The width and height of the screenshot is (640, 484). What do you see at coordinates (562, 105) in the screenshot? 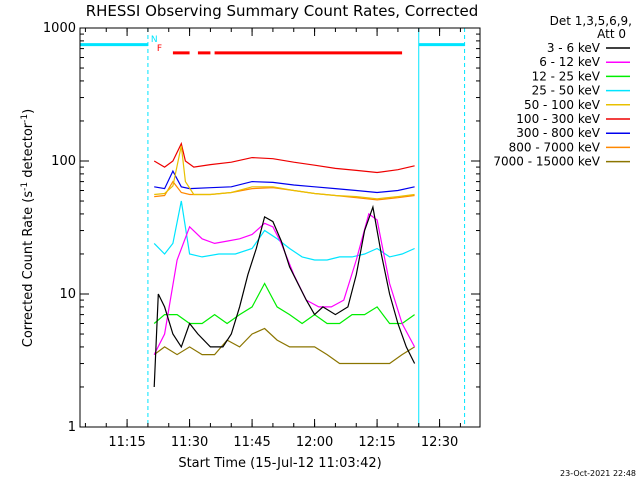
I see `legend-label-4: 50 - 100 keV` at bounding box center [562, 105].